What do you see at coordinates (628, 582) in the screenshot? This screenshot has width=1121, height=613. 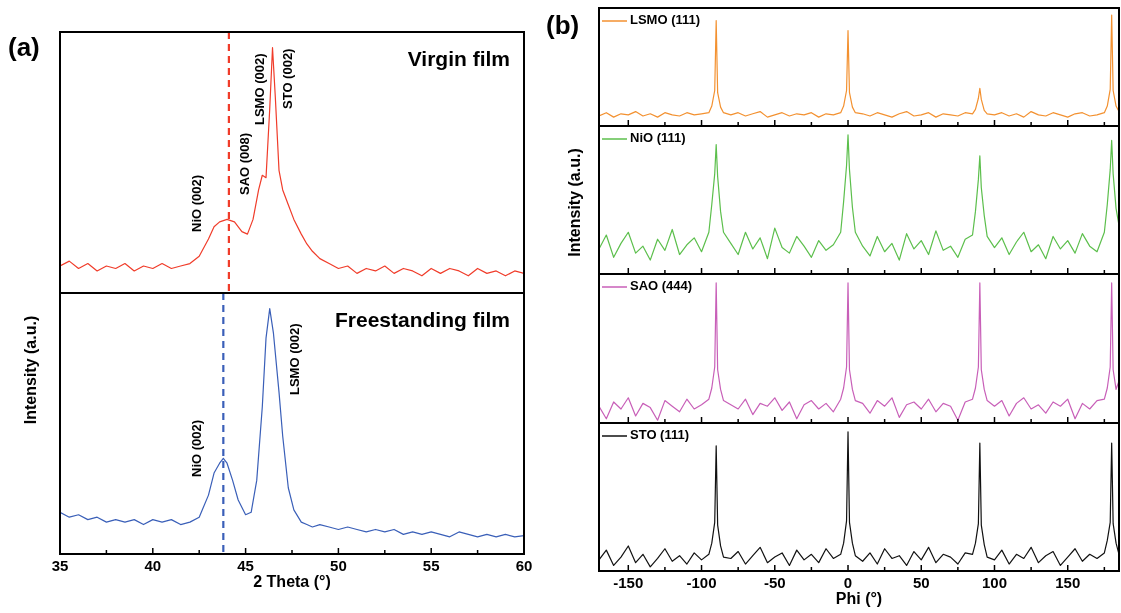 I see `x-tick-label: -150` at bounding box center [628, 582].